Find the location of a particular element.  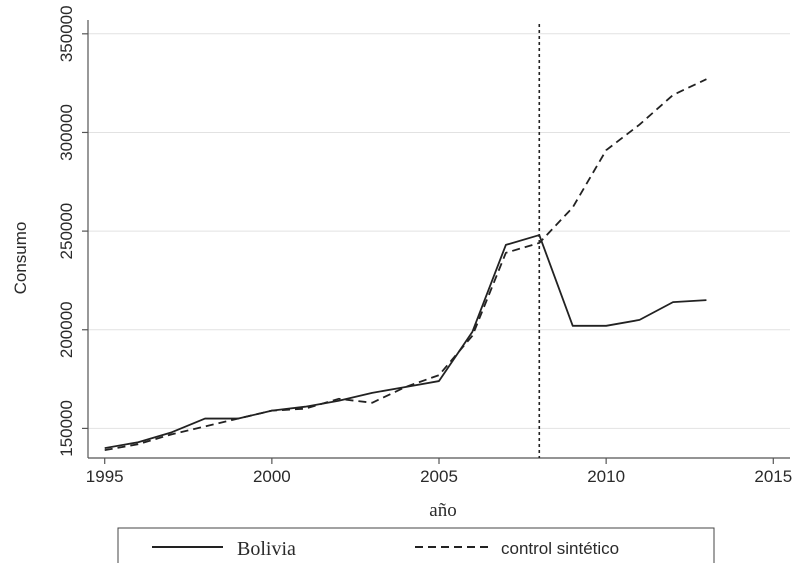

x-tick-label: 2015 is located at coordinates (773, 476).